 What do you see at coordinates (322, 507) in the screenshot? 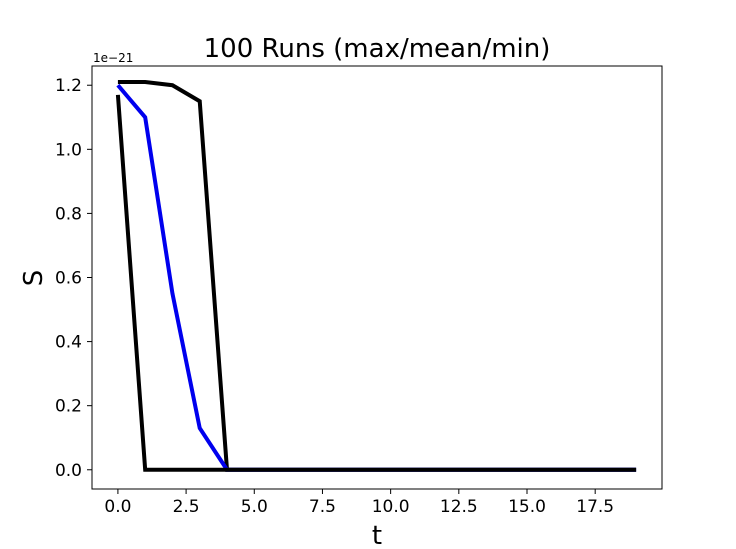
I see `x-tick-label: 7.5` at bounding box center [322, 507].